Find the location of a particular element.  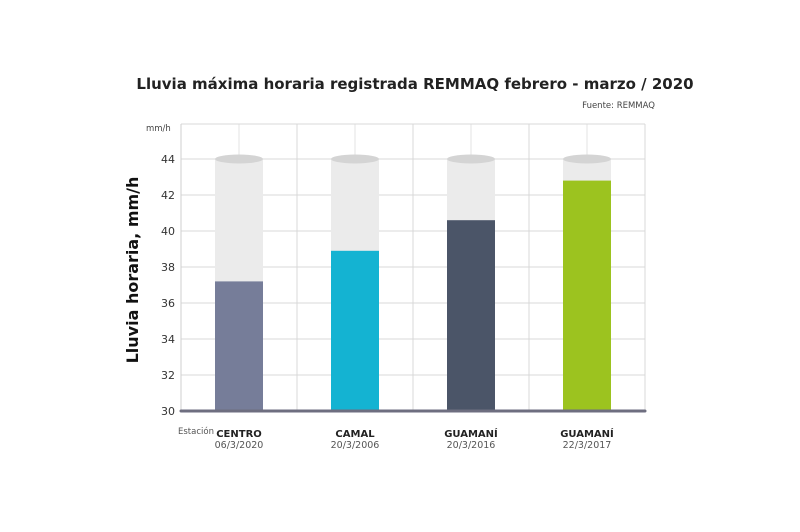

x-axis-label: Estación is located at coordinates (196, 431).